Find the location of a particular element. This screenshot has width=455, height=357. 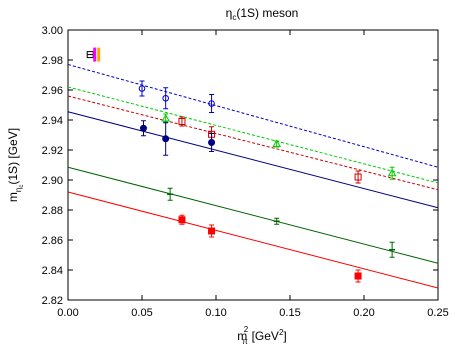

y-tick-label-0: 2.82 is located at coordinates (52, 301).